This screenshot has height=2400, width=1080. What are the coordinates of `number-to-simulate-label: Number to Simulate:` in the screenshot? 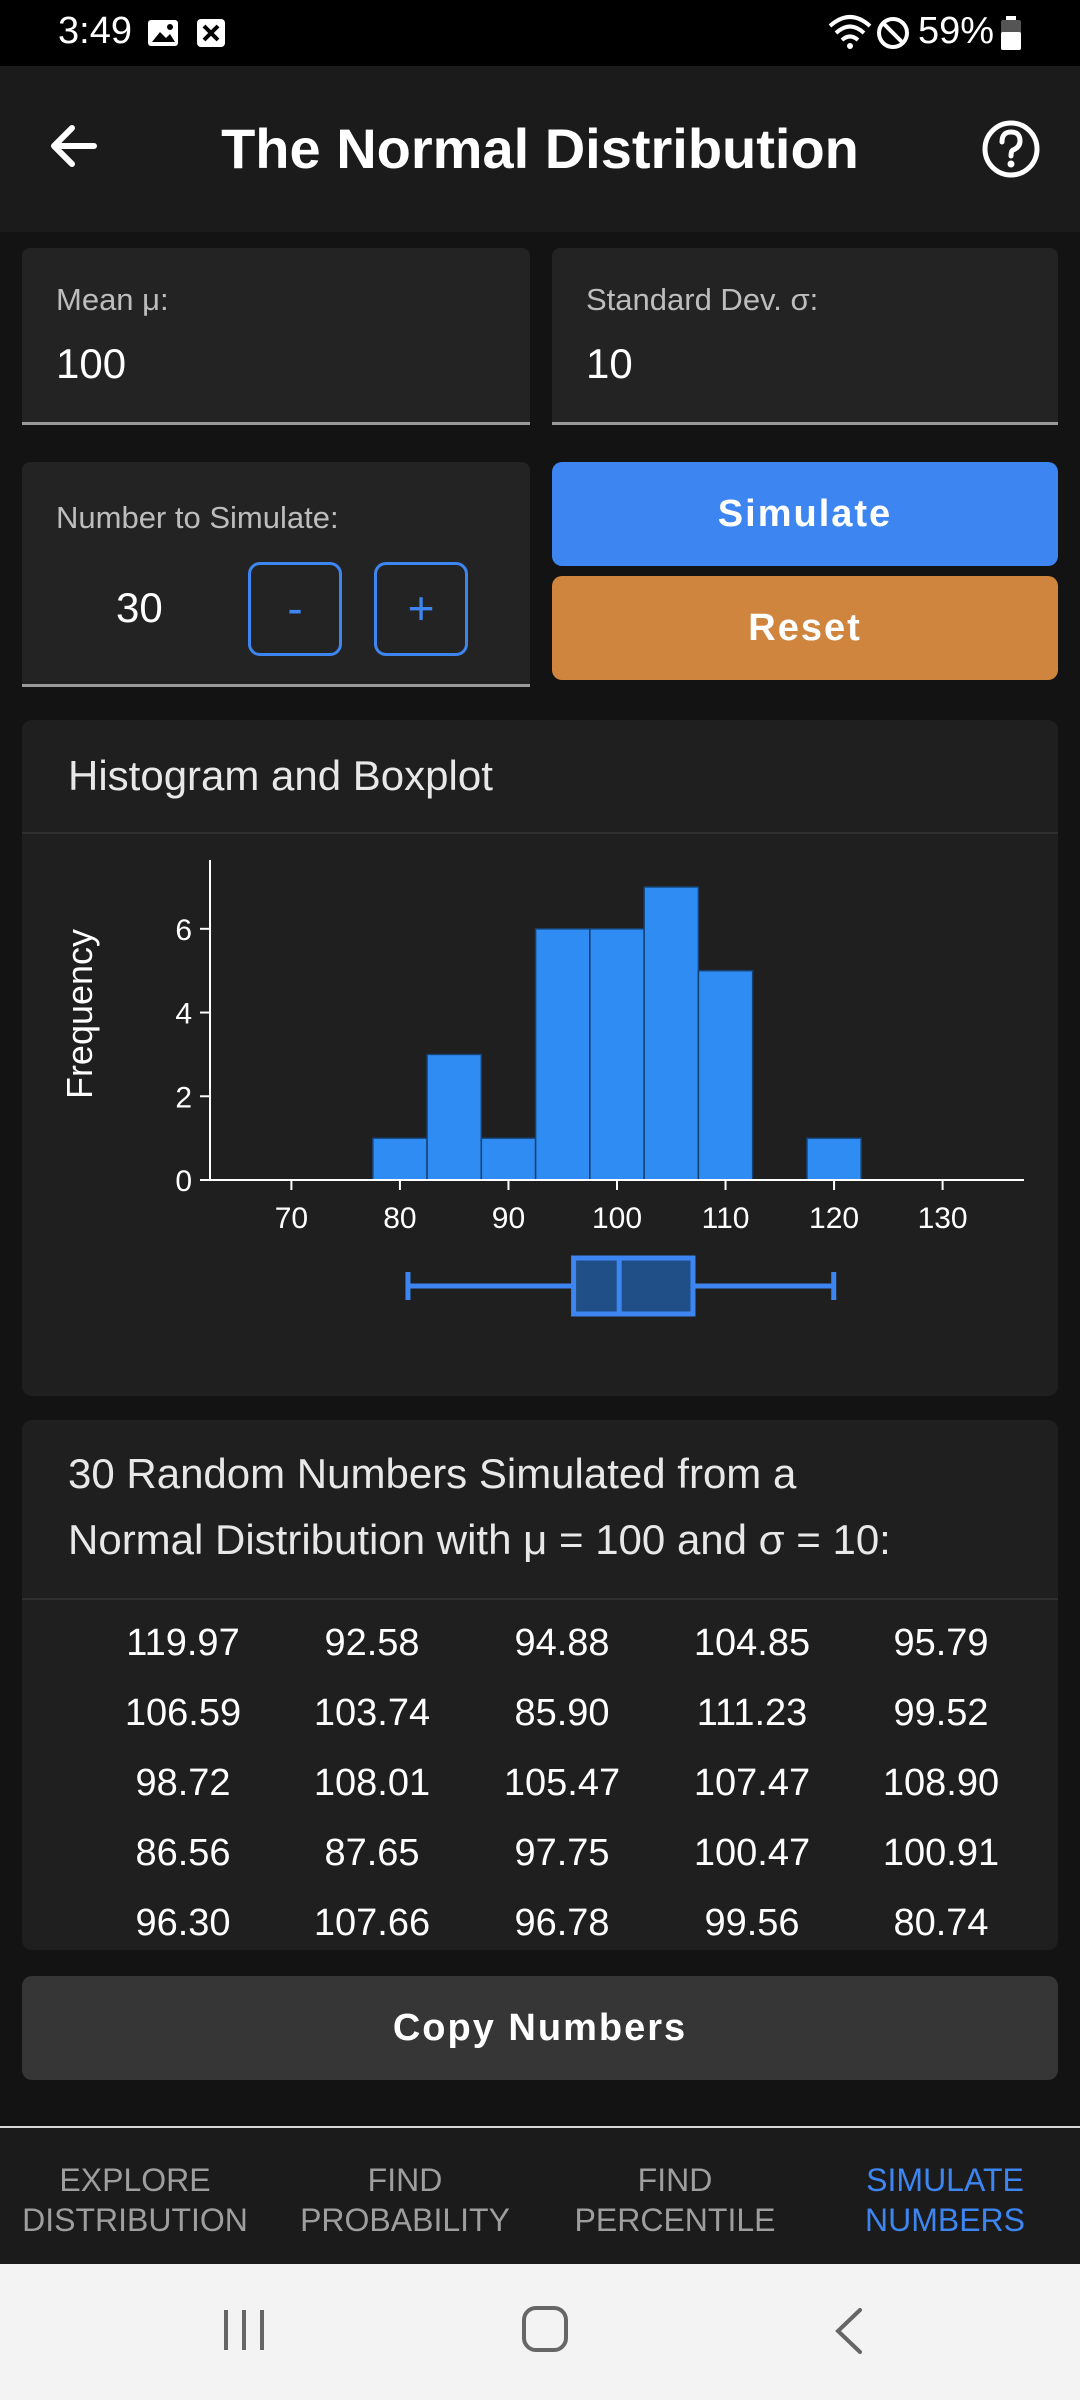 It's located at (197, 517).